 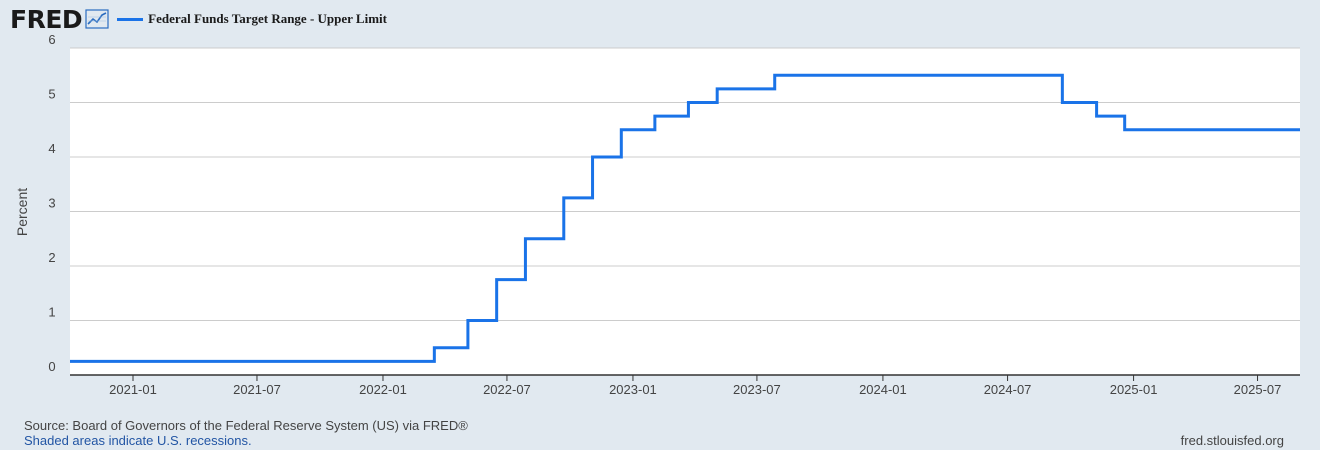 I want to click on legend-swatch, so click(x=130, y=19).